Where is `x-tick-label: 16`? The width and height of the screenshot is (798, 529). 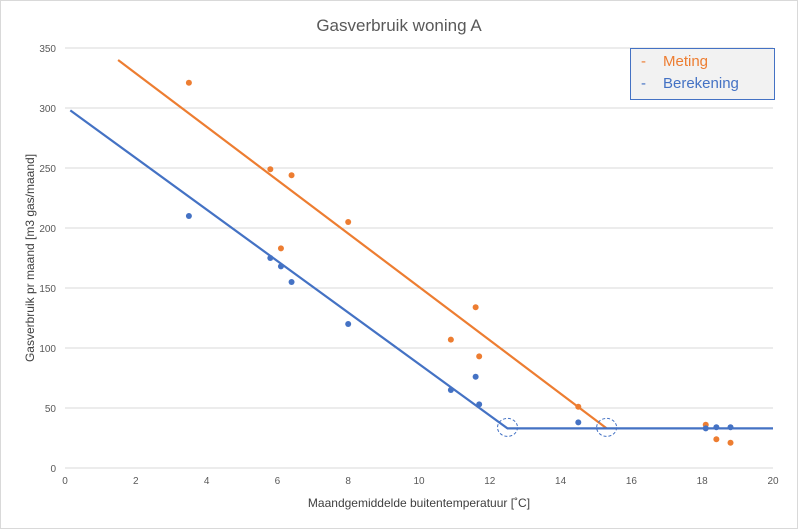
x-tick-label: 16 is located at coordinates (632, 481).